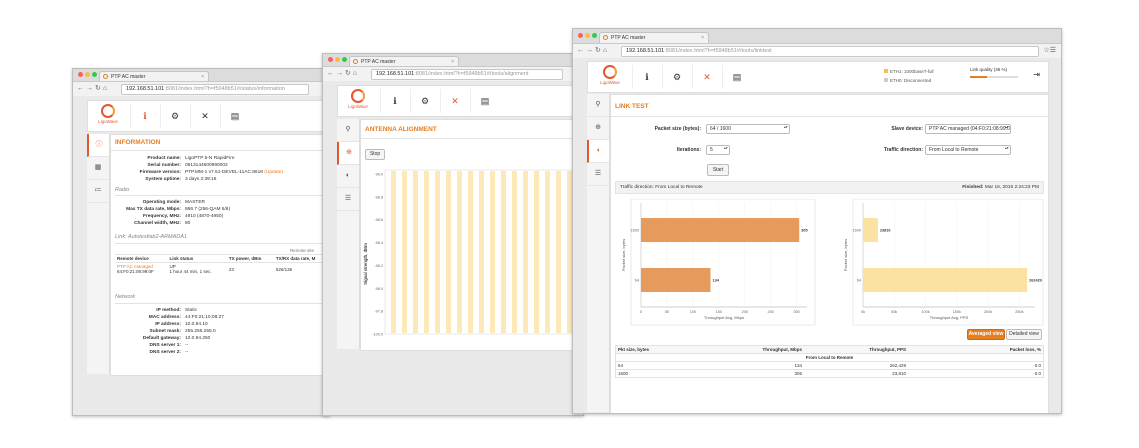 The height and width of the screenshot is (448, 1139). What do you see at coordinates (957, 312) in the screenshot?
I see `x-tick-label: 150k` at bounding box center [957, 312].